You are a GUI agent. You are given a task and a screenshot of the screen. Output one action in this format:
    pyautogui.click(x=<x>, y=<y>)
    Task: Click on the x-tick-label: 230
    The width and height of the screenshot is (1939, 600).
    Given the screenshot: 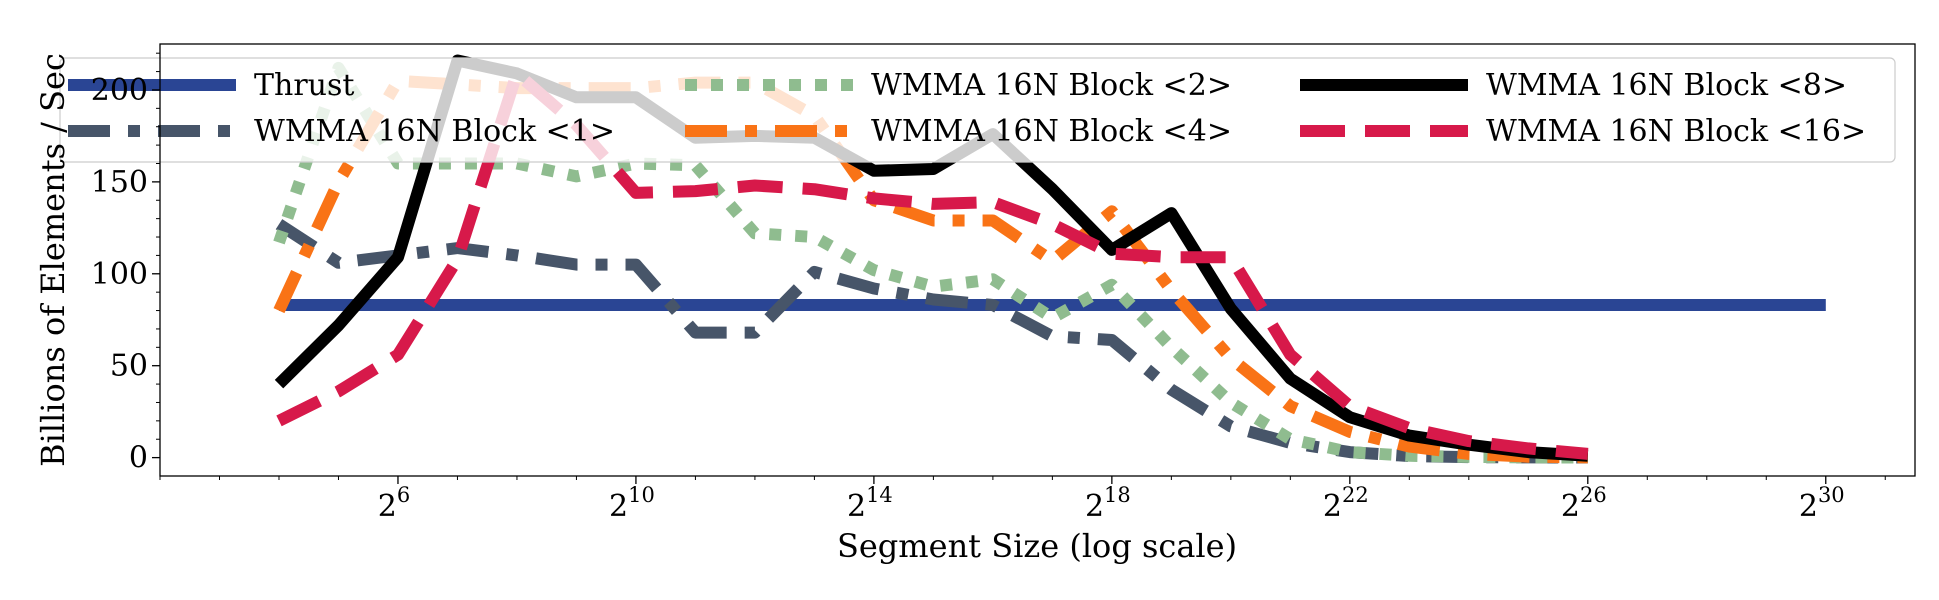 What is the action you would take?
    pyautogui.click(x=1822, y=503)
    